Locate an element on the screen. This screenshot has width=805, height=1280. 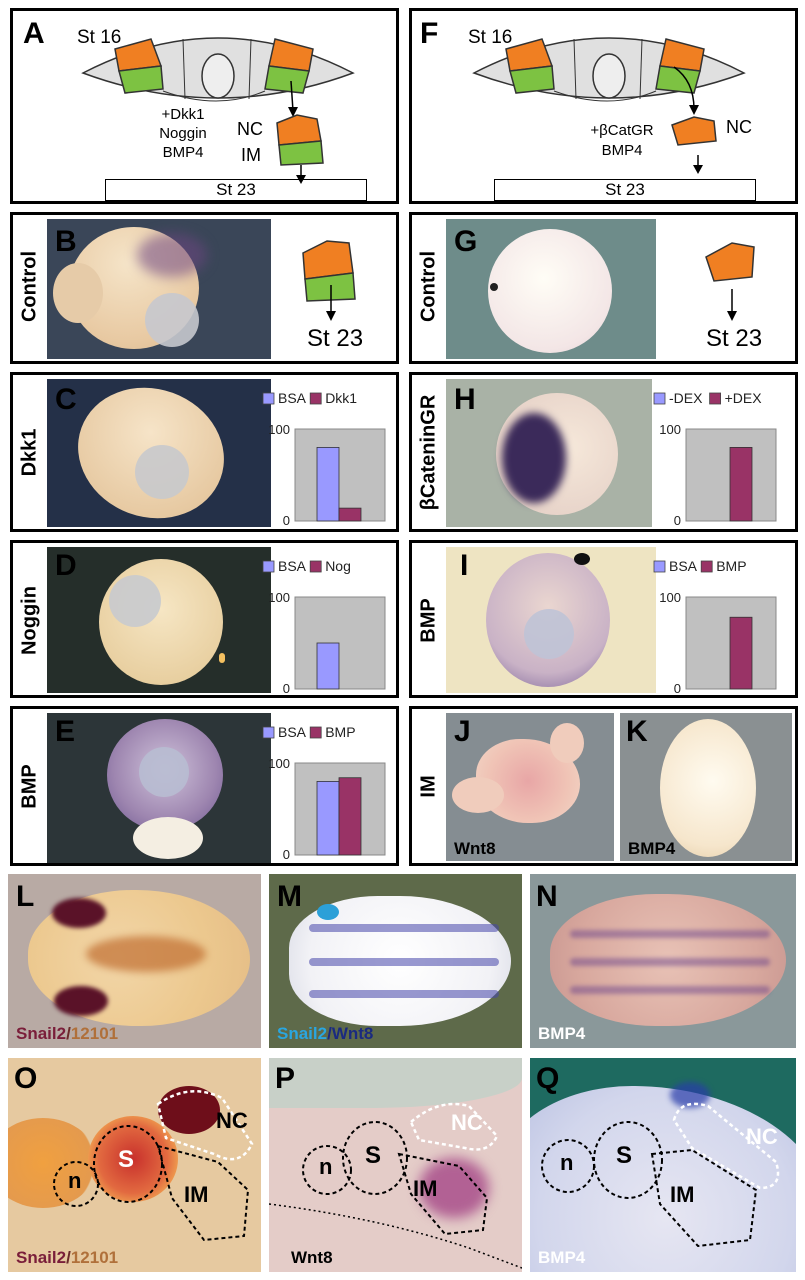
structure-label-im: IM is located at coordinates (196, 1194).